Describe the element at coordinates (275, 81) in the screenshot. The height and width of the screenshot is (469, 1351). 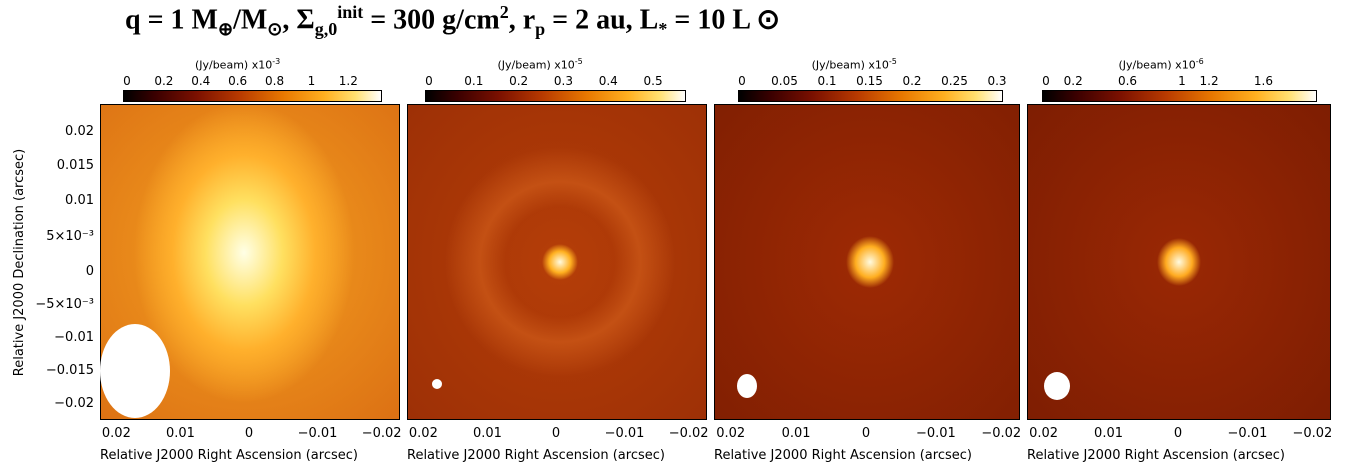
I see `colorbar-tick-label: 0.8` at that location.